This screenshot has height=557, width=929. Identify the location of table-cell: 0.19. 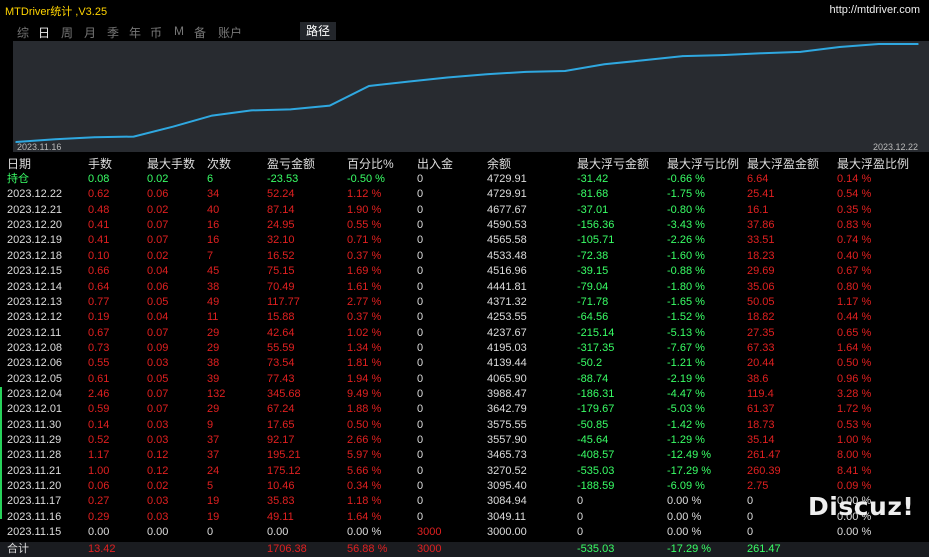
(99, 317).